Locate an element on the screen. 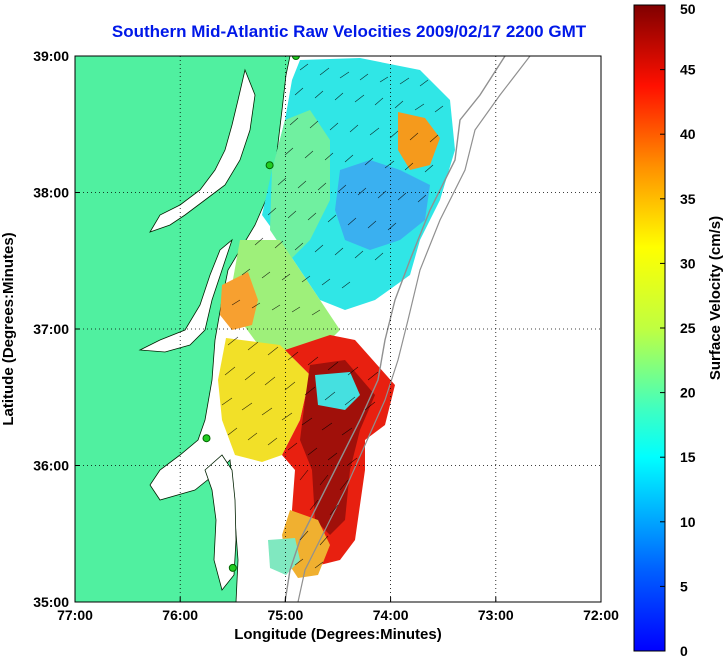  y-tick-label: 39:00 is located at coordinates (51, 56).